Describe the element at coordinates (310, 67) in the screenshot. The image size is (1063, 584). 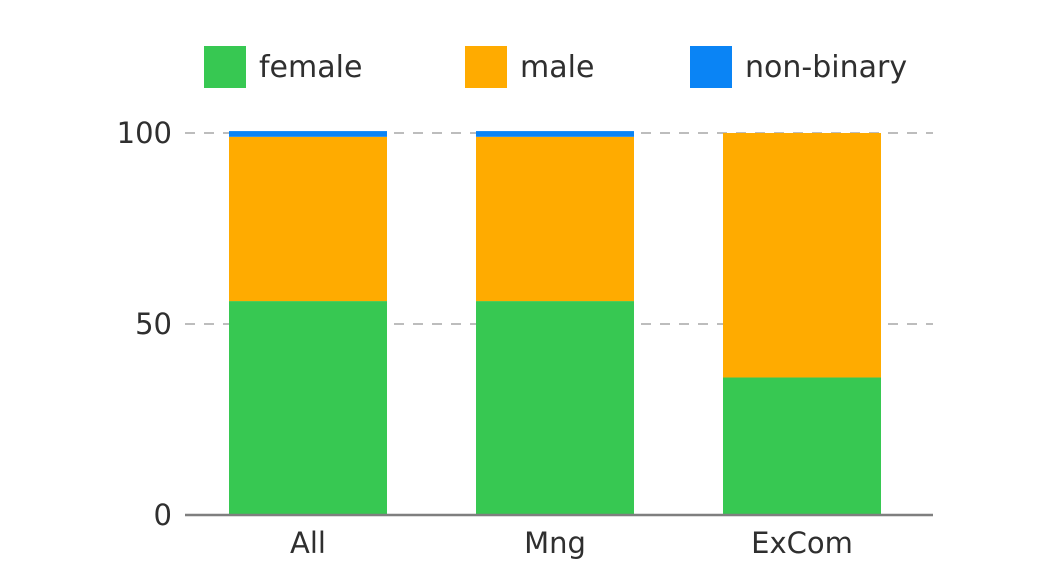
I see `legend-label-female: female` at that location.